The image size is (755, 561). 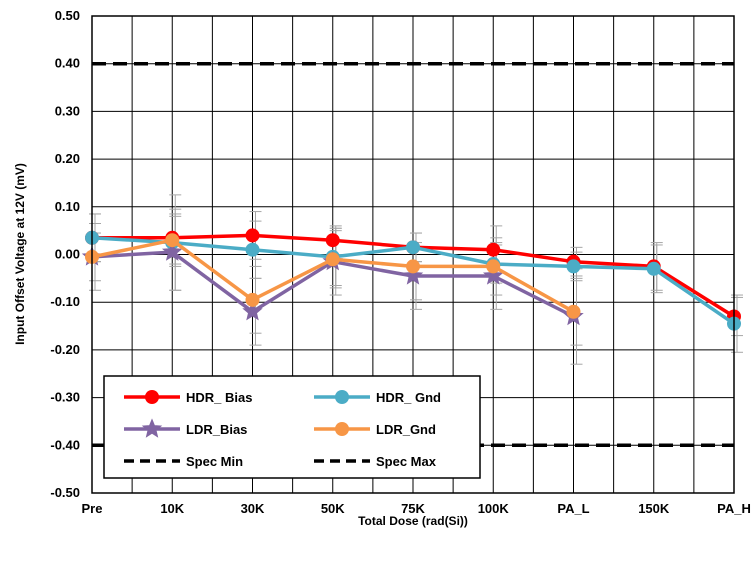 I want to click on x-tick-label: 50K, so click(x=333, y=508).